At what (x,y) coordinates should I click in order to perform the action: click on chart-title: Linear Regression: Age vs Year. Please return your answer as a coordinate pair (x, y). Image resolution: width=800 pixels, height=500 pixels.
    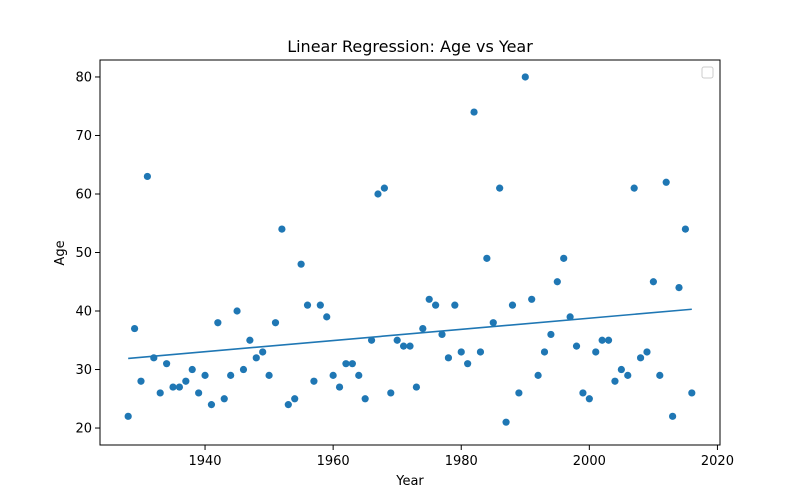
    Looking at the image, I should click on (410, 46).